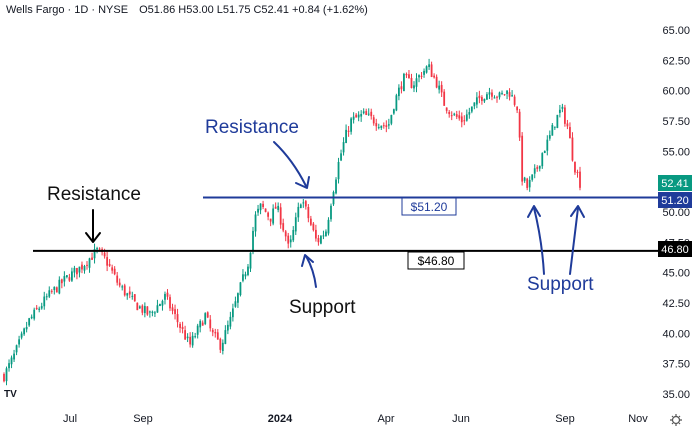 Image resolution: width=696 pixels, height=432 pixels. Describe the element at coordinates (67, 10) in the screenshot. I see `symbol-title: Wells Fargo · 1D · NYSE` at that location.